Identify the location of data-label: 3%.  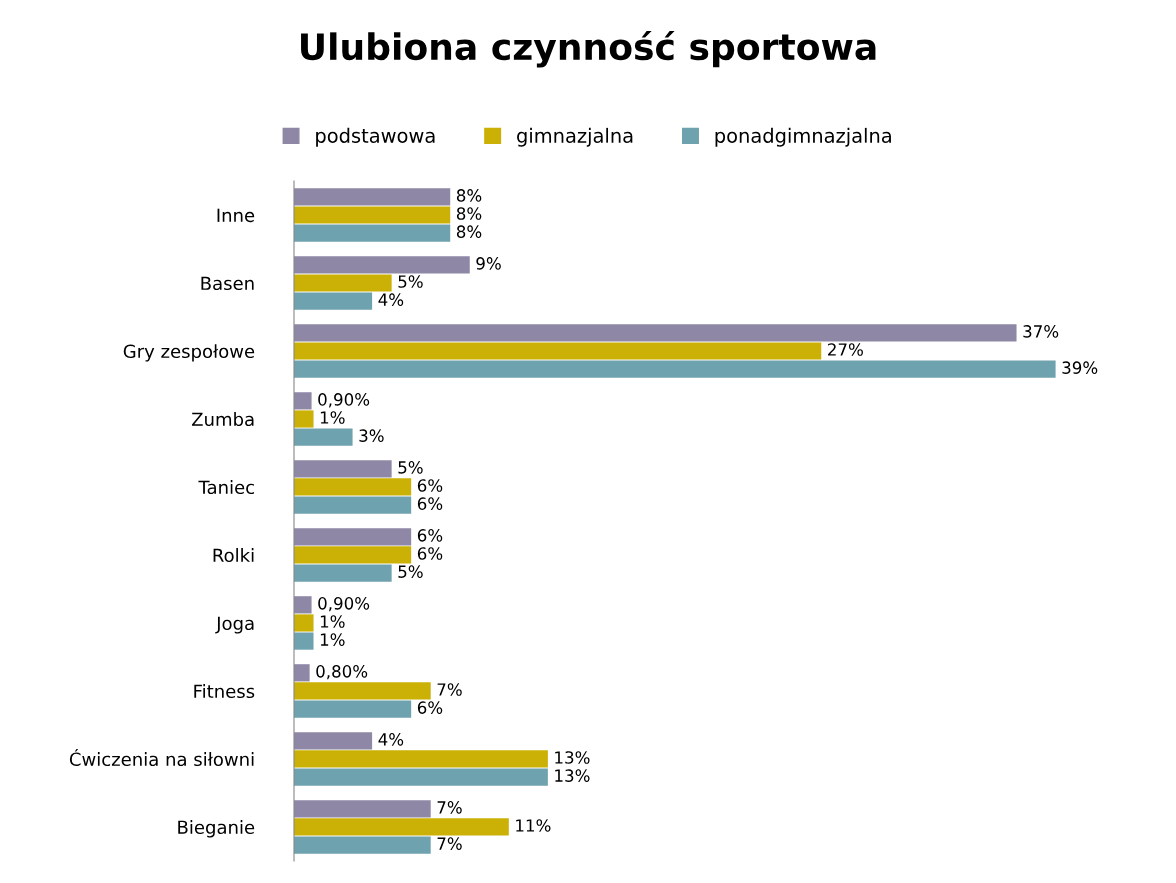
(371, 435).